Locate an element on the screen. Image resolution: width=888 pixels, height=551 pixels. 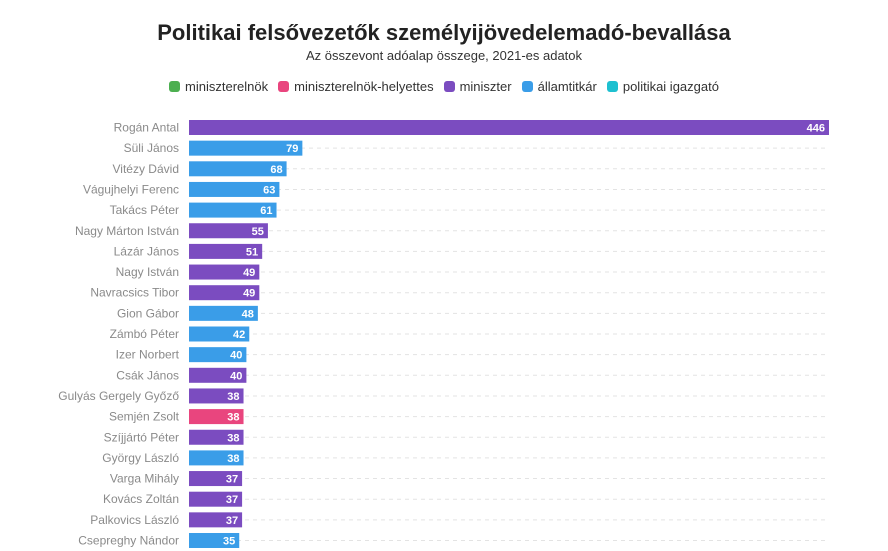
value-label: 51 is located at coordinates (252, 252).